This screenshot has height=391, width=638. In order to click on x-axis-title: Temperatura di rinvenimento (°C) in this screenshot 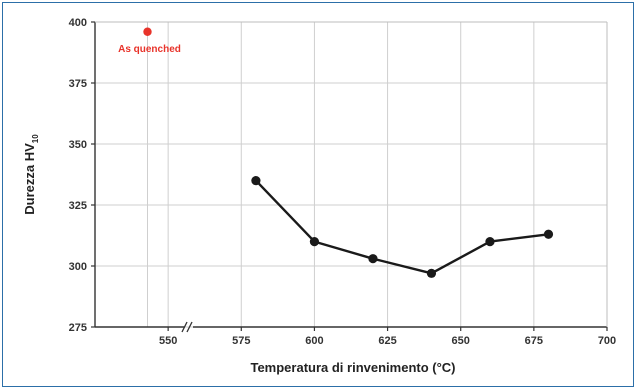, I will do `click(352, 367)`.